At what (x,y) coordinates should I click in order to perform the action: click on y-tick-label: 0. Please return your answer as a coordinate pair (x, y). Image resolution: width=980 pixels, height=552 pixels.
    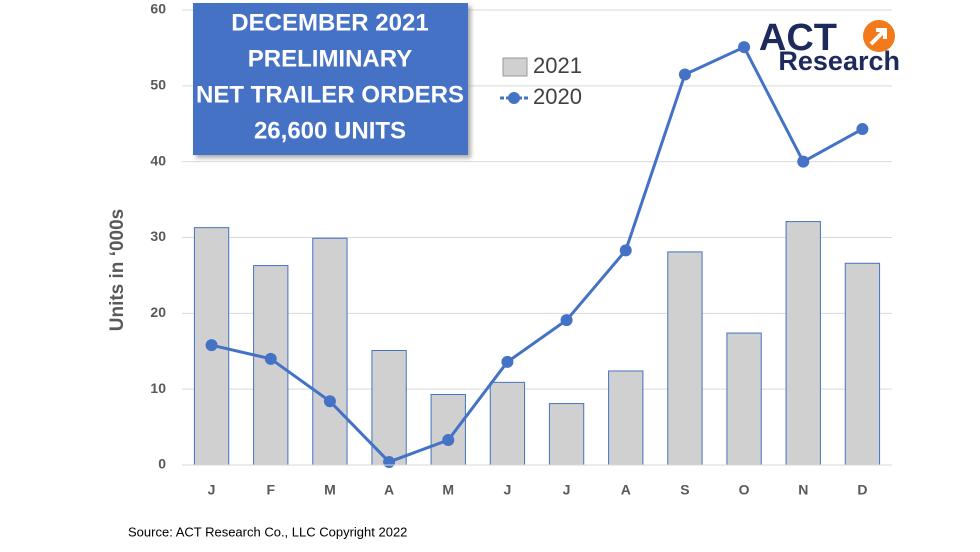
    Looking at the image, I should click on (162, 464).